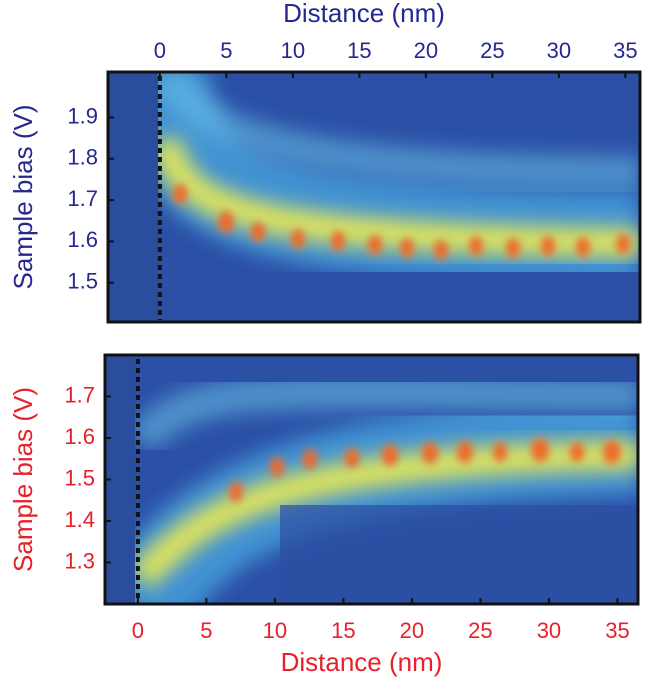  I want to click on y-tick-label: 1.9, so click(82, 115).